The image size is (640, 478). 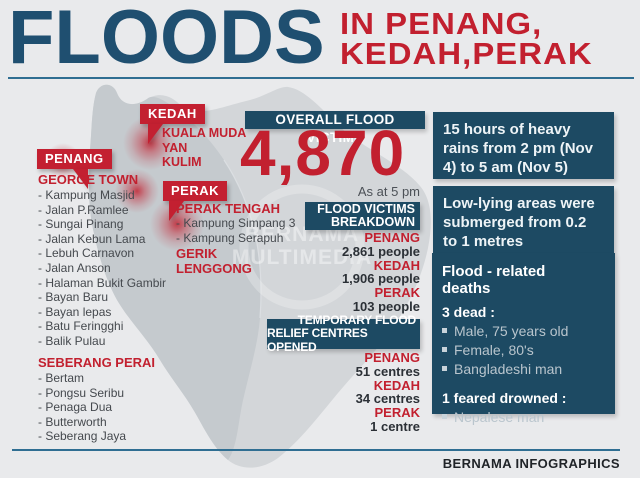 What do you see at coordinates (137, 191) in the screenshot?
I see `flood-marker-penang` at bounding box center [137, 191].